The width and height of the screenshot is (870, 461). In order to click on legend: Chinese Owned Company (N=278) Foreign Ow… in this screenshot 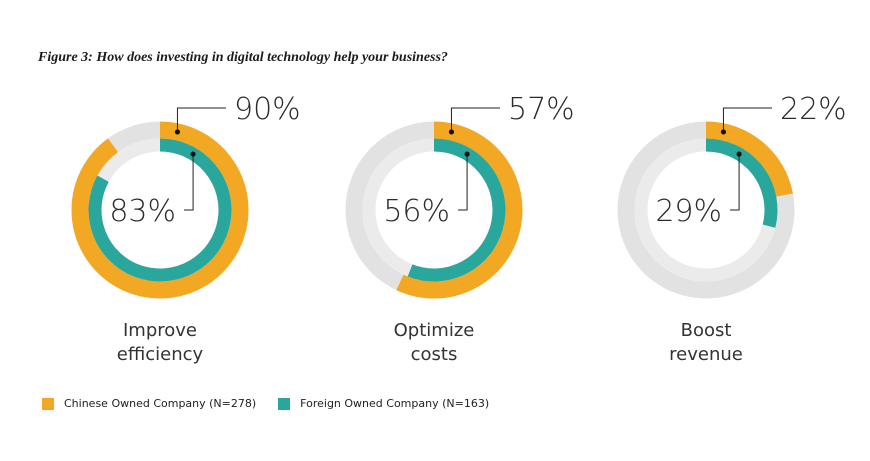, I will do `click(276, 403)`.